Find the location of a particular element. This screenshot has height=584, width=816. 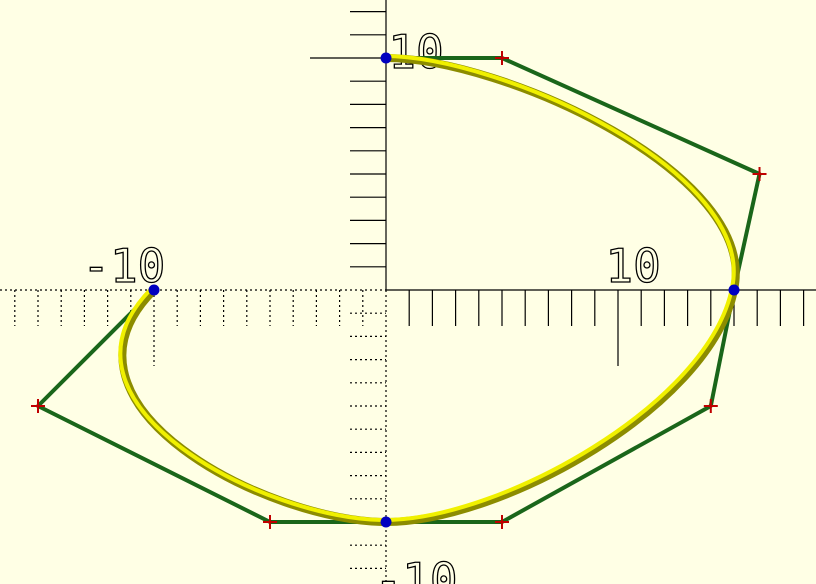

x-tick-label-negative: -10 is located at coordinates (123, 266).